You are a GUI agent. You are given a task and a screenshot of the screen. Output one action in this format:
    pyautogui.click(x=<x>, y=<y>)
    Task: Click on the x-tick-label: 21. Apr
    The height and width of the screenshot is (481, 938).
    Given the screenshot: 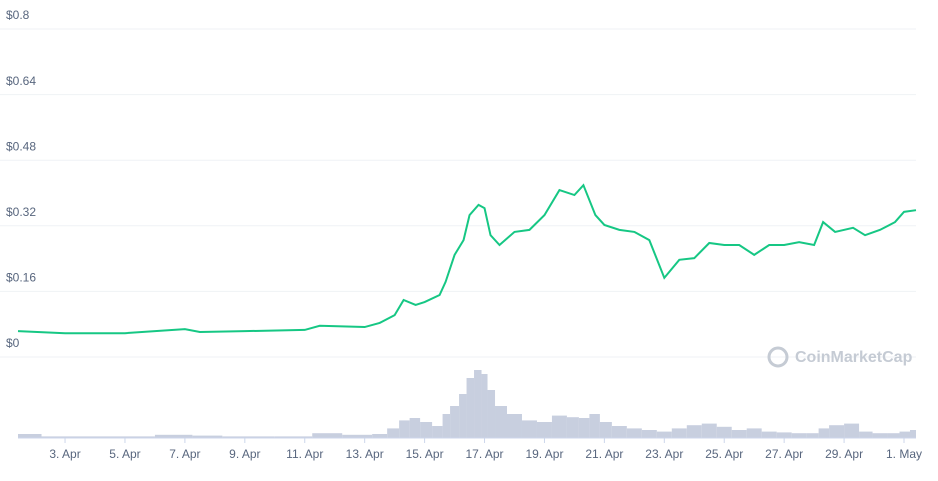 What is the action you would take?
    pyautogui.click(x=604, y=454)
    